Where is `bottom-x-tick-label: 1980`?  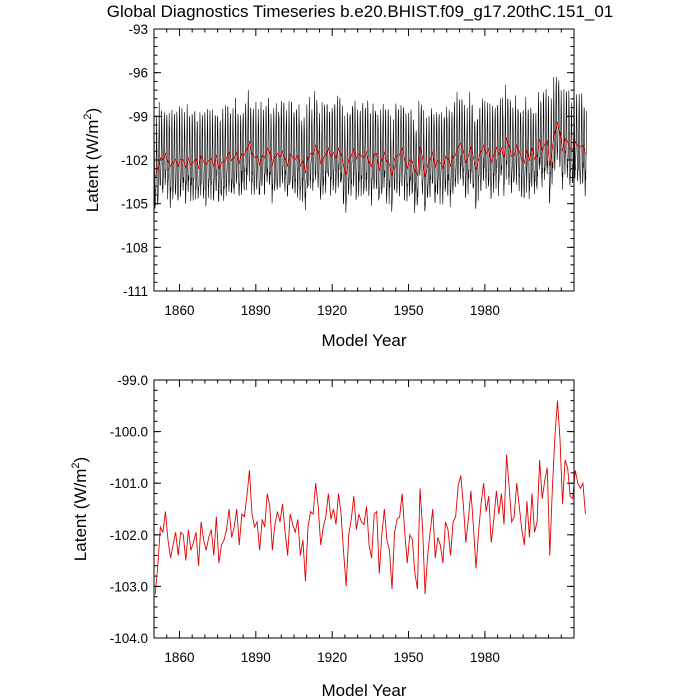
bottom-x-tick-label: 1980 is located at coordinates (485, 657).